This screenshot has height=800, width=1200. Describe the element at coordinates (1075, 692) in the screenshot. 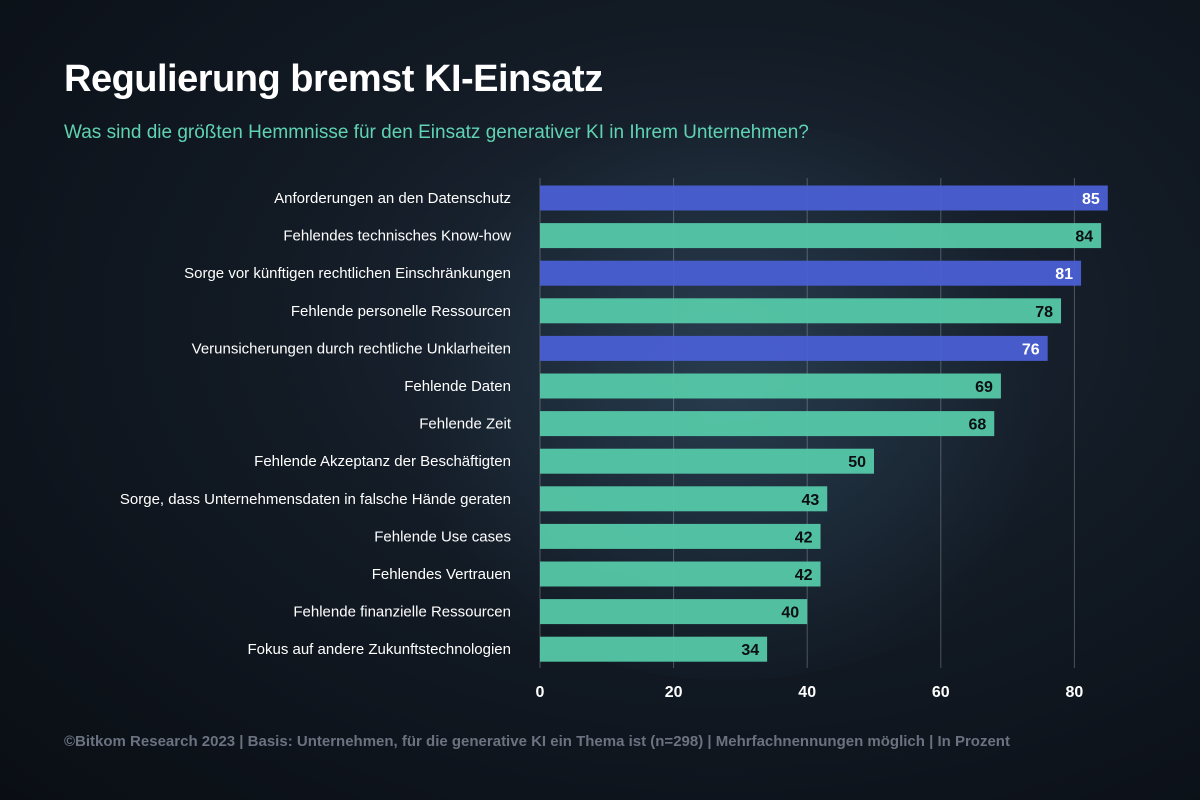

I see `x-tick-label: 80` at that location.